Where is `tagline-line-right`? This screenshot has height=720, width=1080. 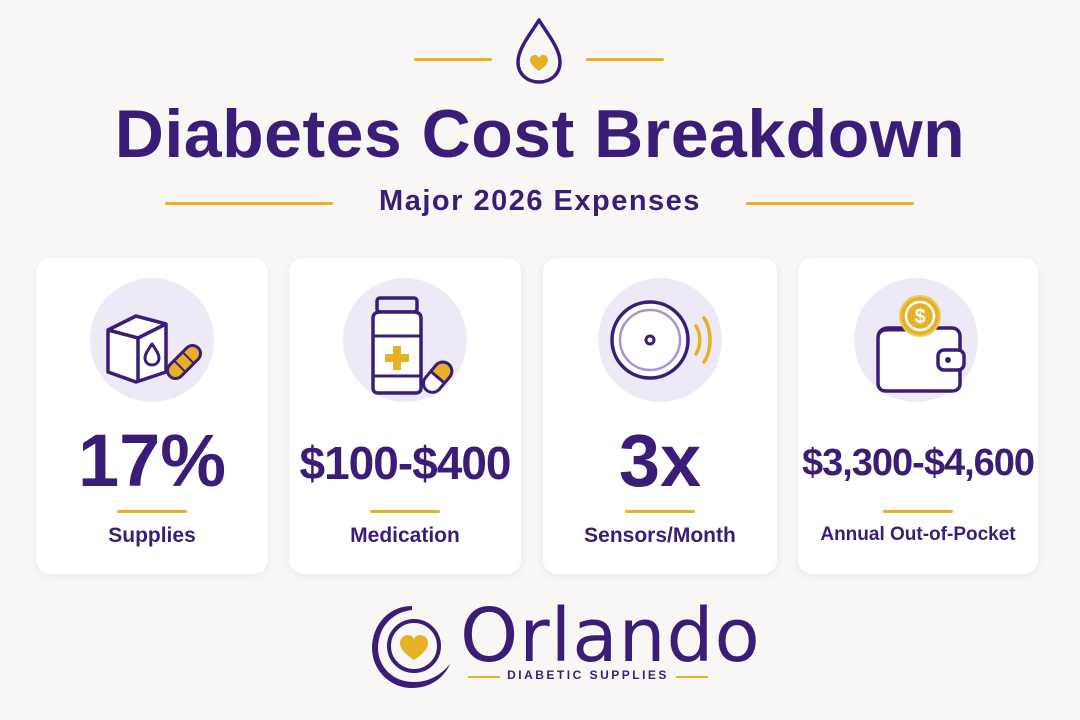 tagline-line-right is located at coordinates (692, 677).